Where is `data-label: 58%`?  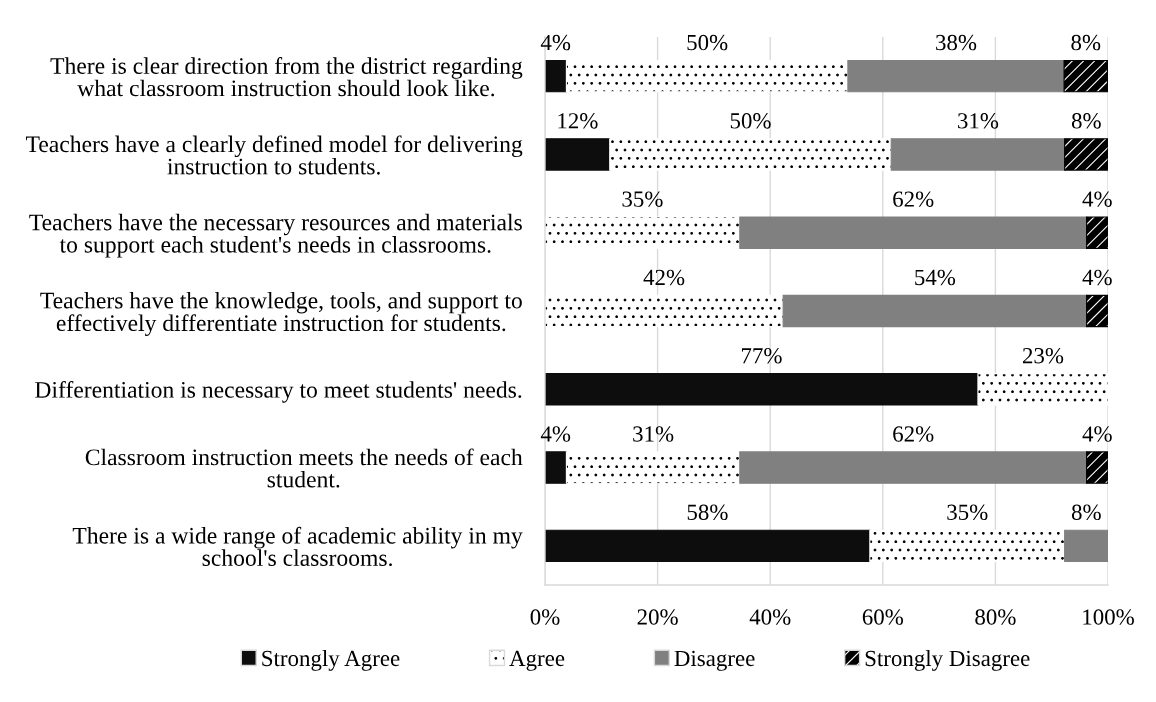
data-label: 58% is located at coordinates (707, 512).